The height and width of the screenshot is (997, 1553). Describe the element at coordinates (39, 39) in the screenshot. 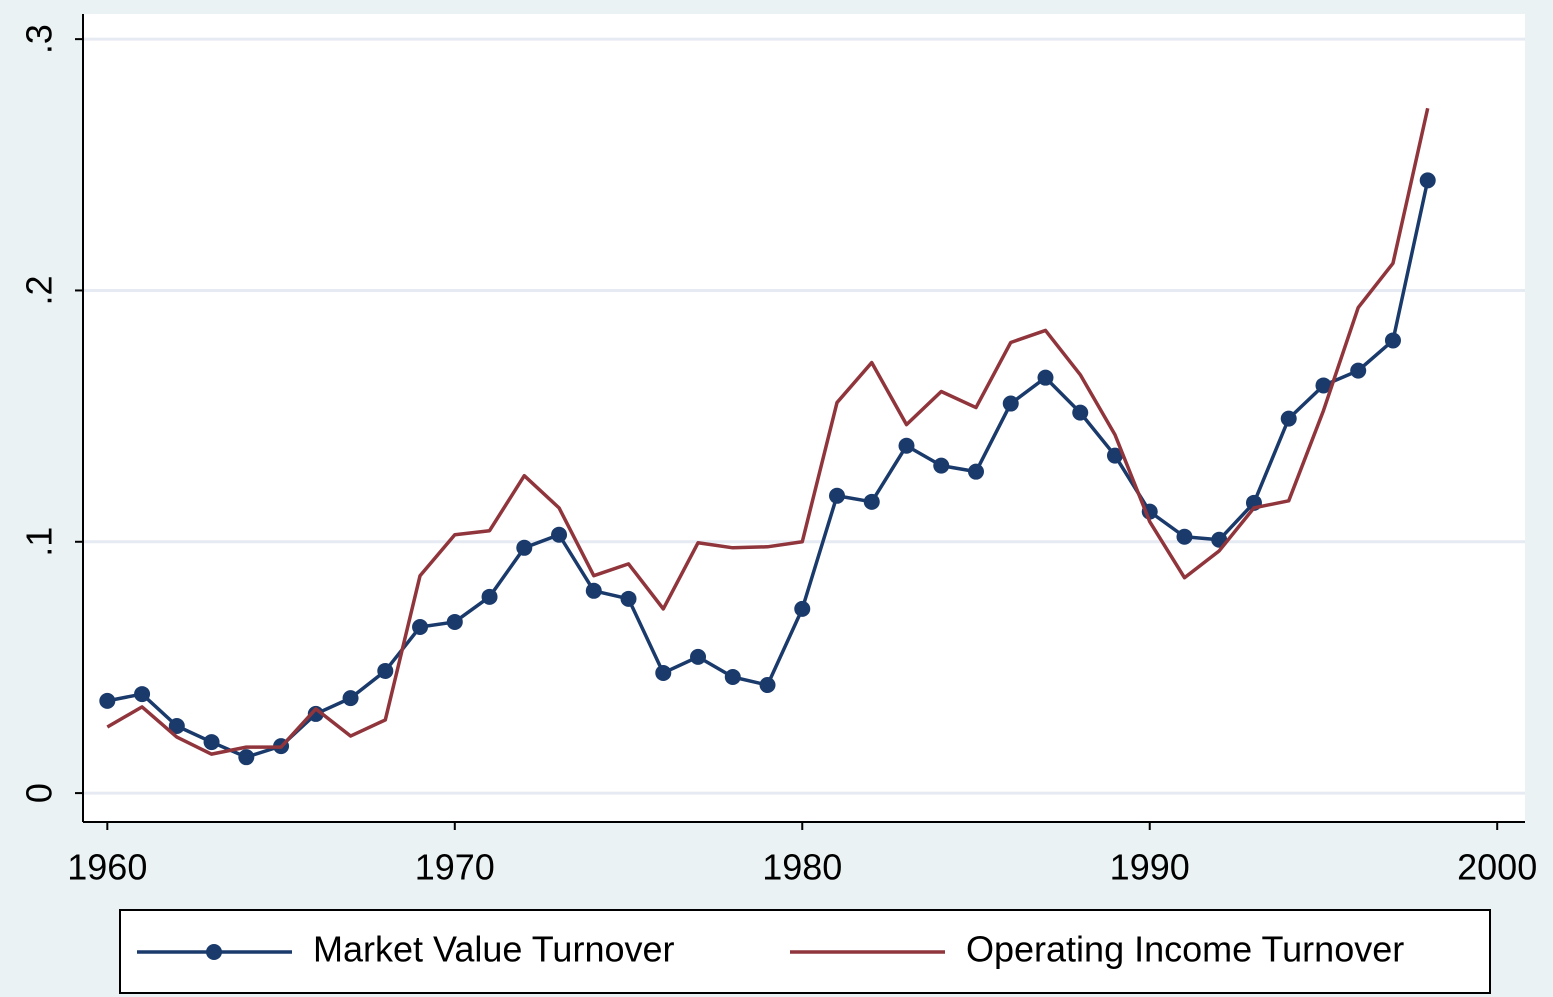

I see `y-tick-label: .3` at that location.